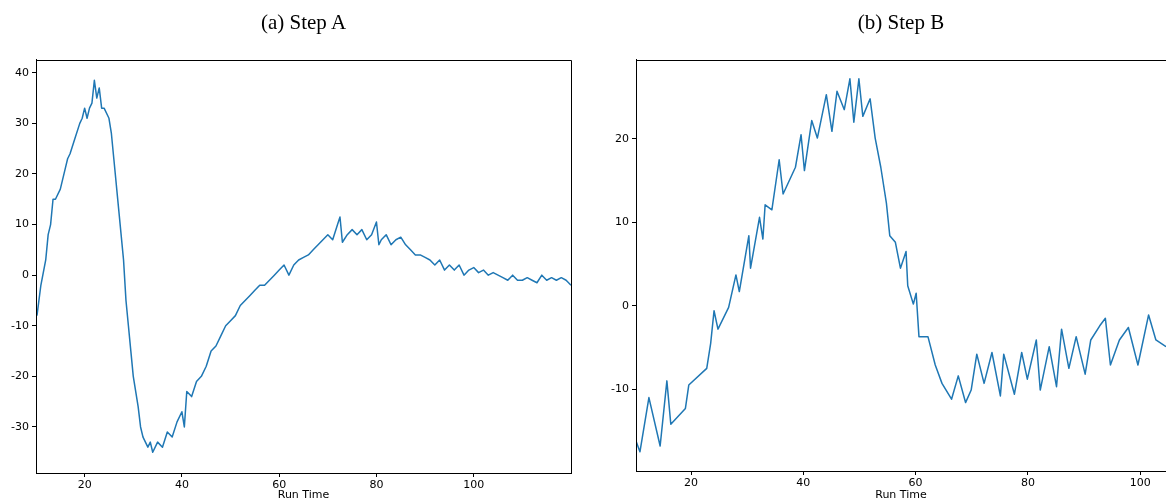 The image size is (1166, 502). I want to click on y-tick-label: 30, so click(22, 123).